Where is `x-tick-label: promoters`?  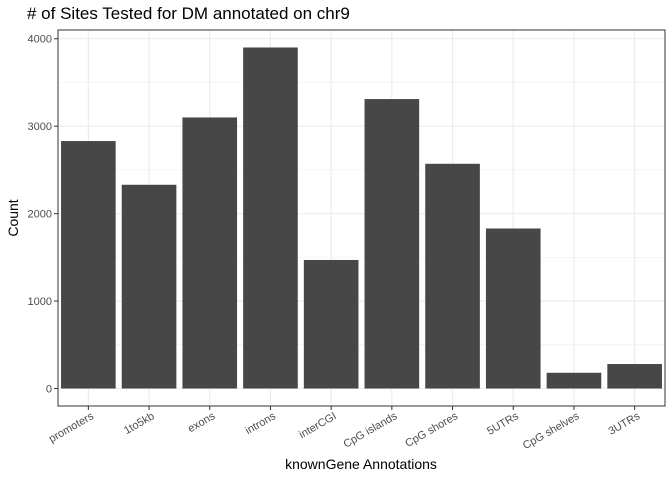 x-tick-label: promoters is located at coordinates (71, 427).